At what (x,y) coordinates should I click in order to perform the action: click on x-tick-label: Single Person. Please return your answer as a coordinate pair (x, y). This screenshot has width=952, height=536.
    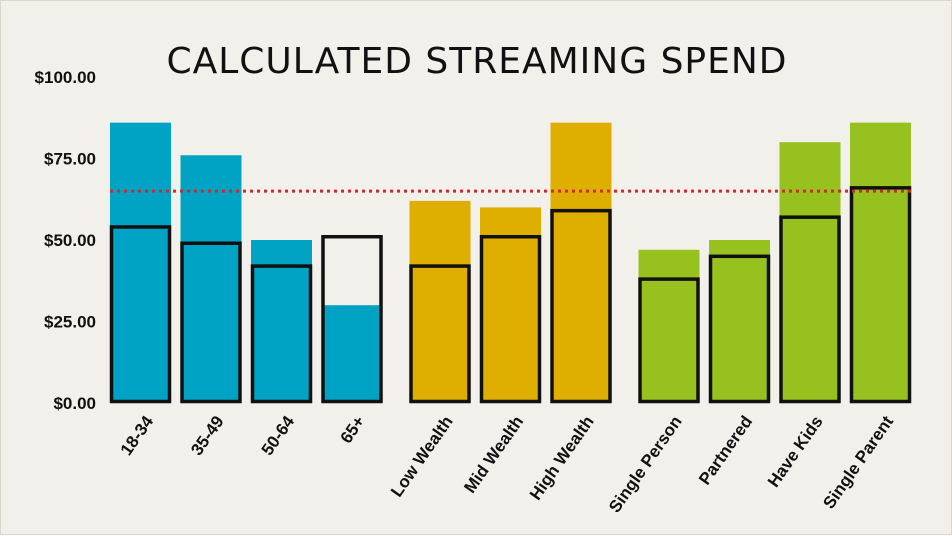
    Looking at the image, I should click on (645, 464).